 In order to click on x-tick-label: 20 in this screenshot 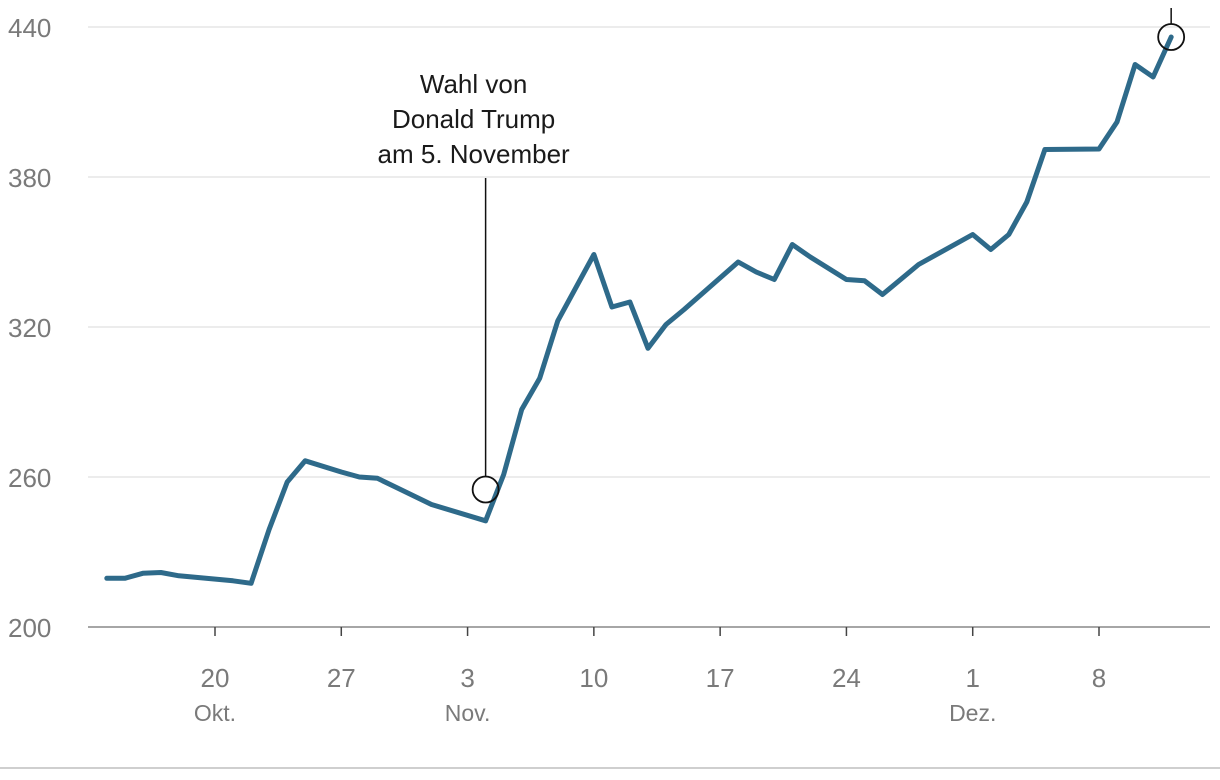, I will do `click(215, 678)`.